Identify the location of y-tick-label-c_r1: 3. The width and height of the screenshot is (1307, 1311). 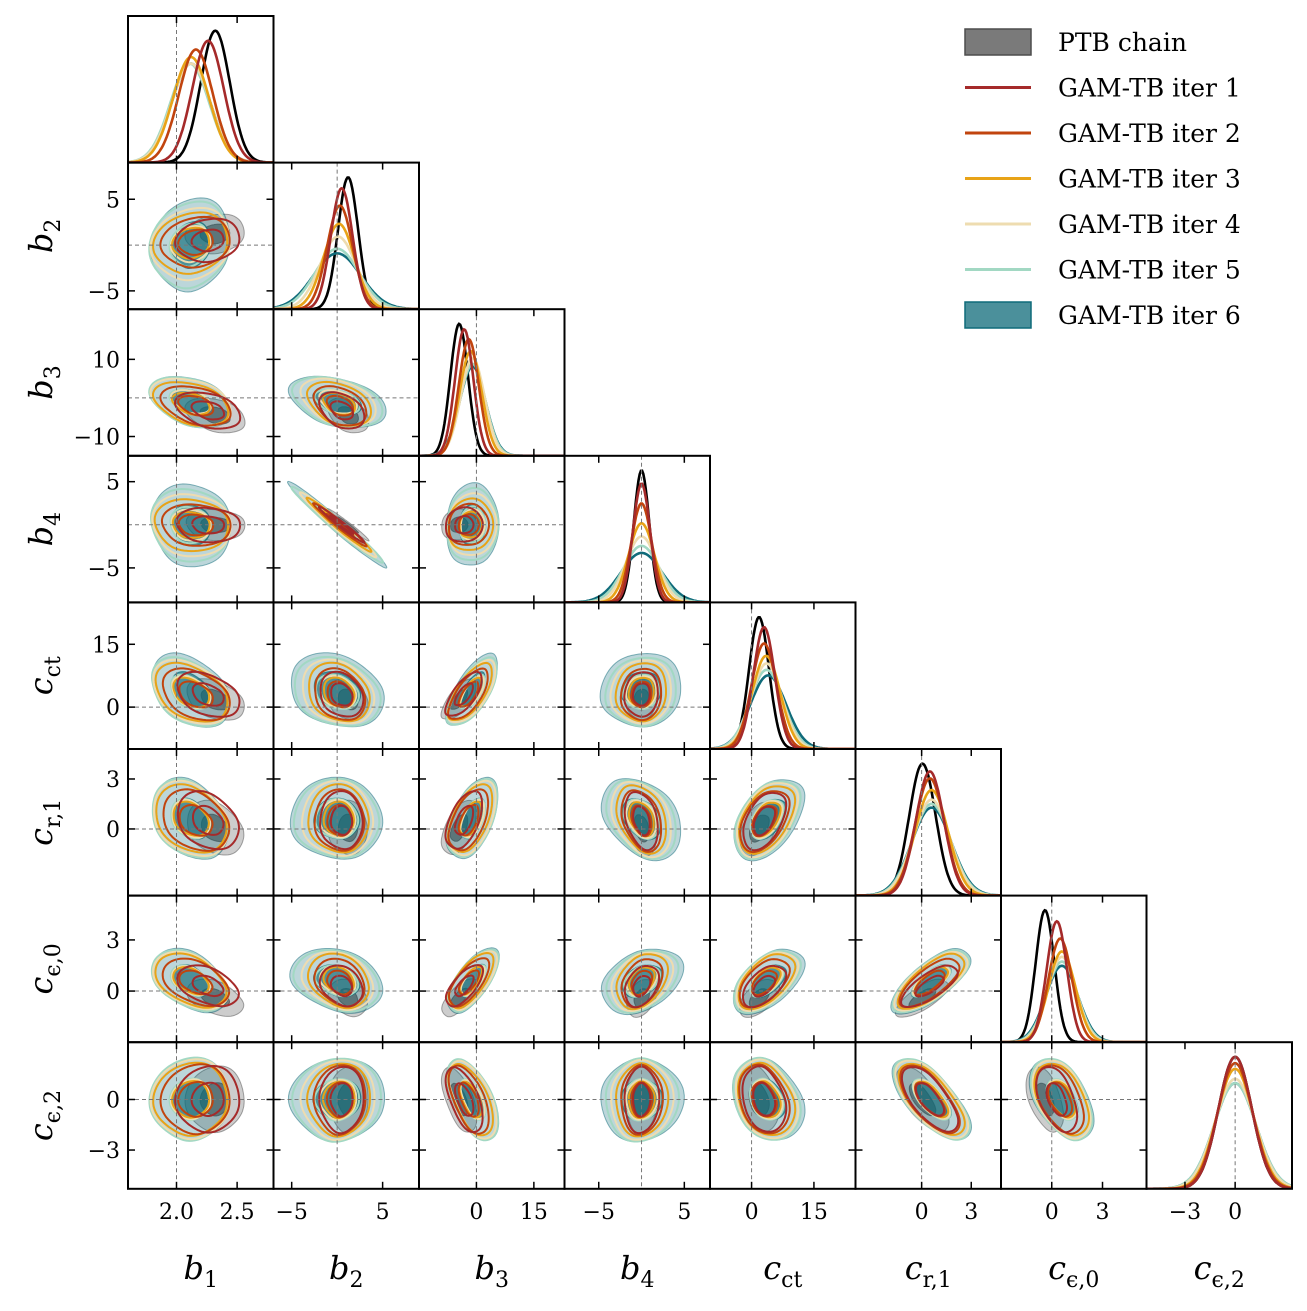
(113, 780).